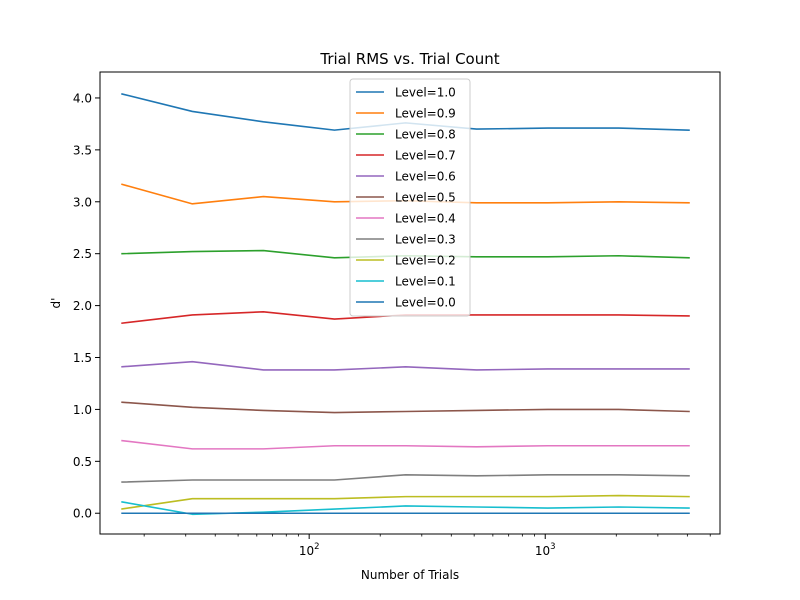 The height and width of the screenshot is (600, 800). What do you see at coordinates (425, 303) in the screenshot?
I see `legend-label: Level=0.0` at bounding box center [425, 303].